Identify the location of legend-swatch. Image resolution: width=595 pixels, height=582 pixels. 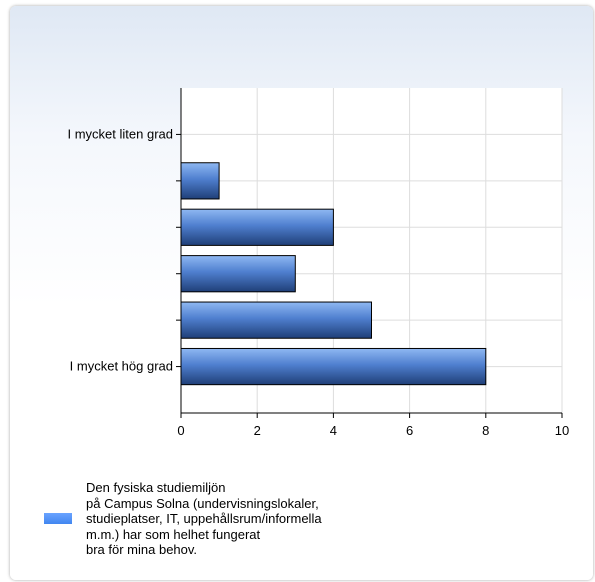
(58, 518).